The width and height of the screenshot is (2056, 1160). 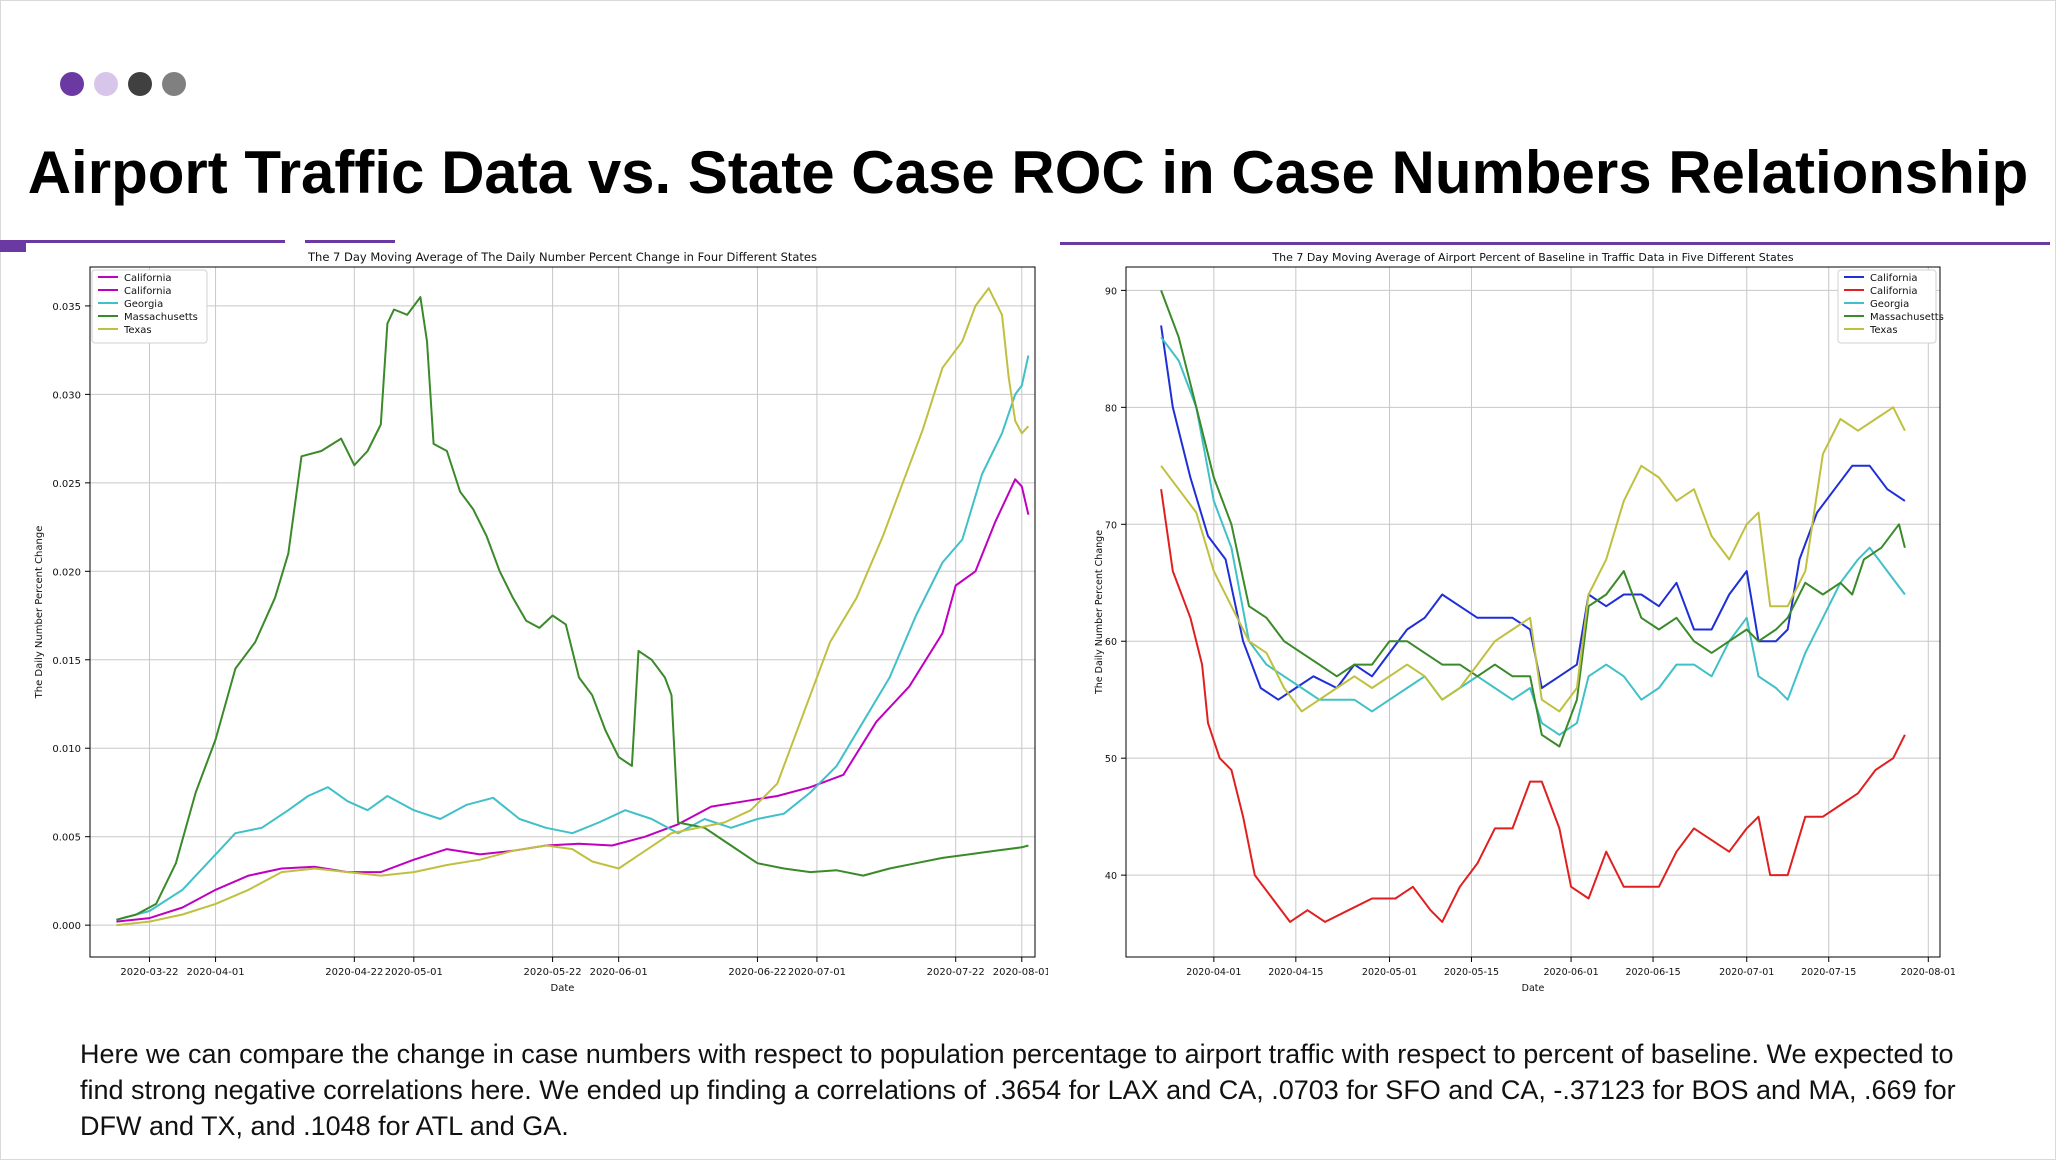 I want to click on series-line-texas, so click(x=1533, y=559).